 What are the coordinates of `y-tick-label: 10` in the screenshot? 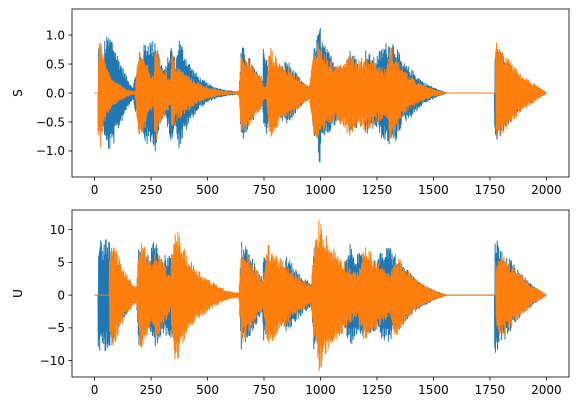 It's located at (57, 230).